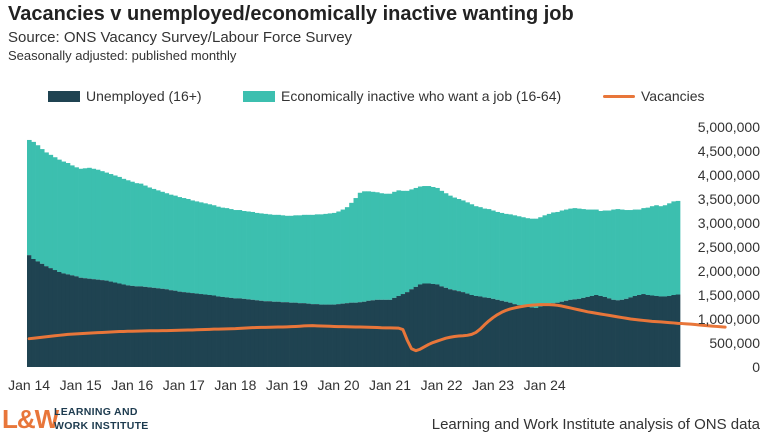 The image size is (768, 440). What do you see at coordinates (64, 96) in the screenshot?
I see `legend-swatch-unemployed` at bounding box center [64, 96].